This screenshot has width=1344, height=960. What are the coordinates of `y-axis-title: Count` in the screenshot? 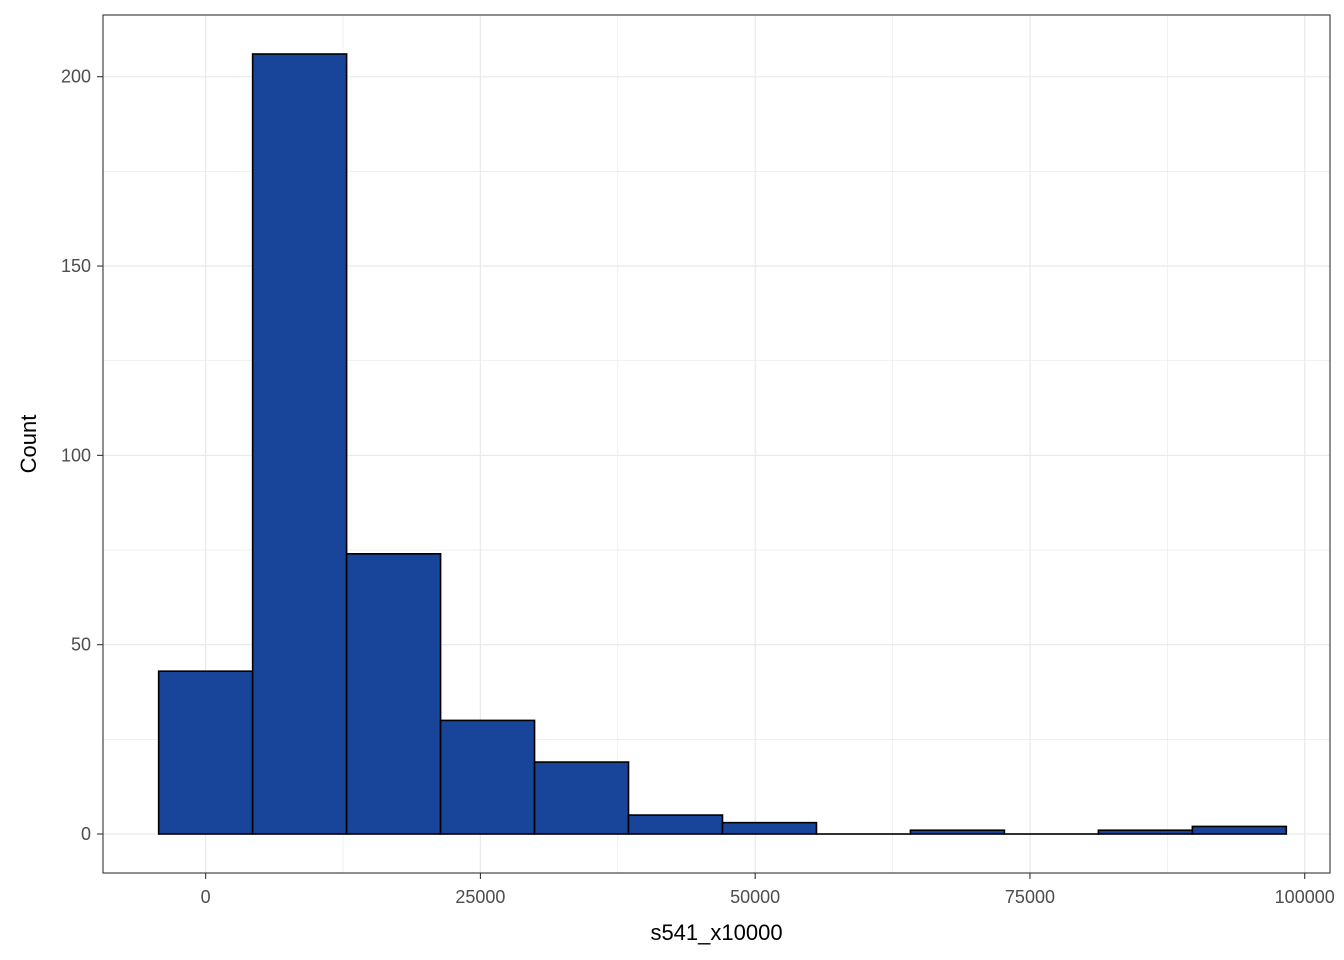 It's located at (28, 444).